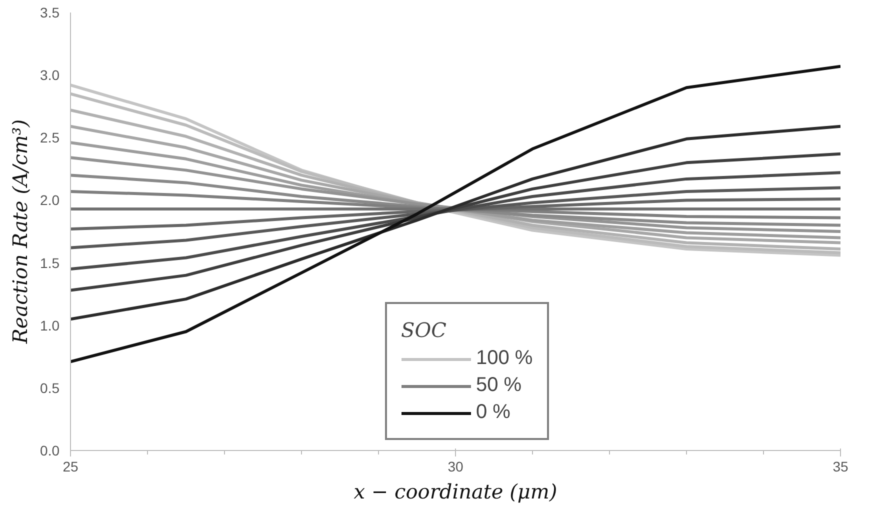 This screenshot has width=869, height=525. What do you see at coordinates (504, 358) in the screenshot?
I see `legend-label: 100 %` at bounding box center [504, 358].